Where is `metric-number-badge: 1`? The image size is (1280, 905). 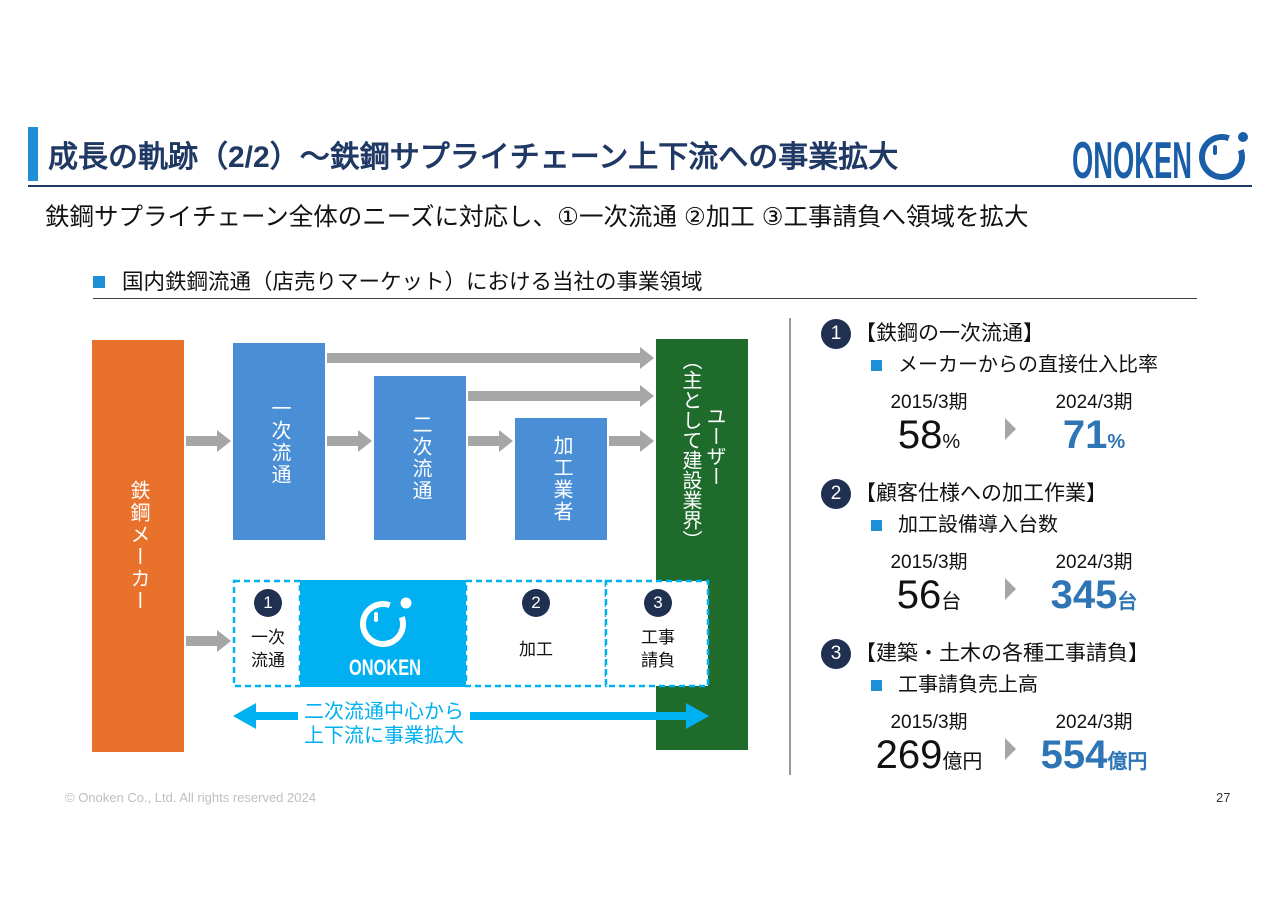 metric-number-badge: 1 is located at coordinates (836, 334).